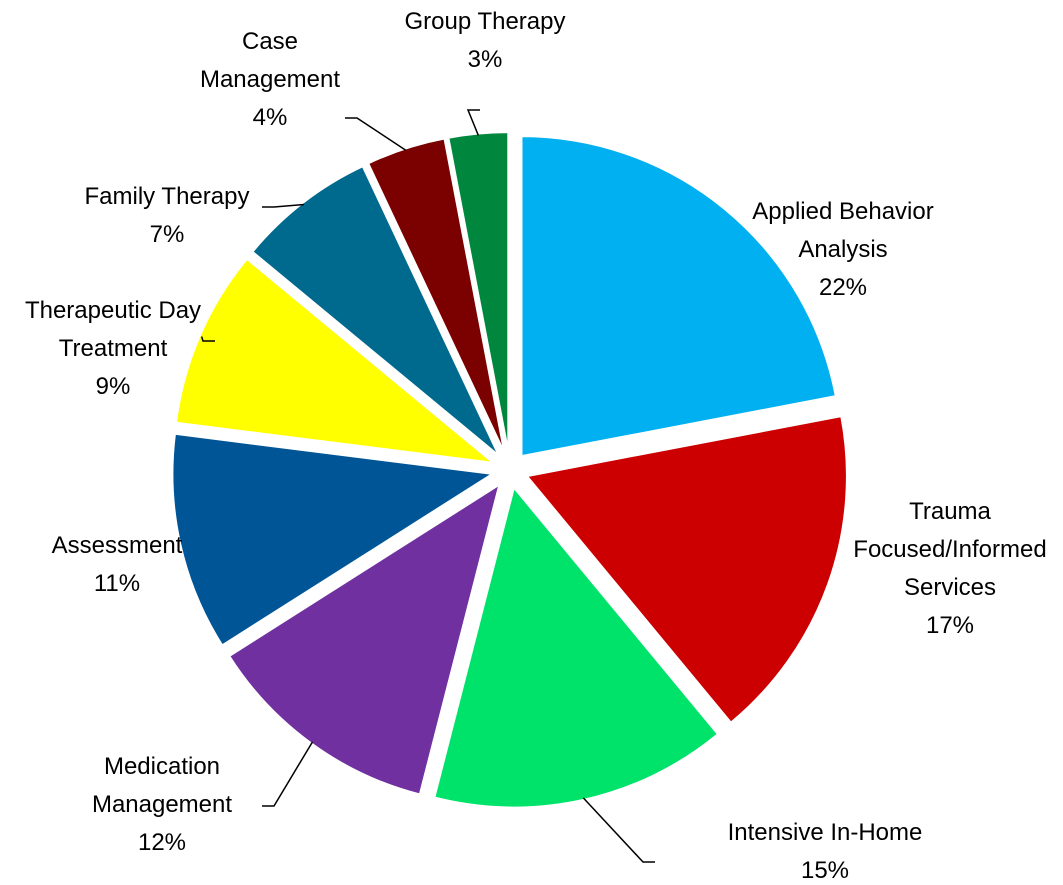 Image resolution: width=1063 pixels, height=885 pixels. I want to click on slice-label: Intensive In-Home 15%, so click(825, 849).